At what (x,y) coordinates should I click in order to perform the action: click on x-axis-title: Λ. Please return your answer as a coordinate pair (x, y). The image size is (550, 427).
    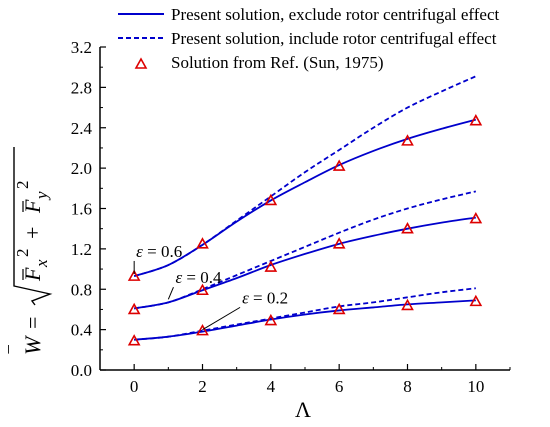
    Looking at the image, I should click on (303, 409).